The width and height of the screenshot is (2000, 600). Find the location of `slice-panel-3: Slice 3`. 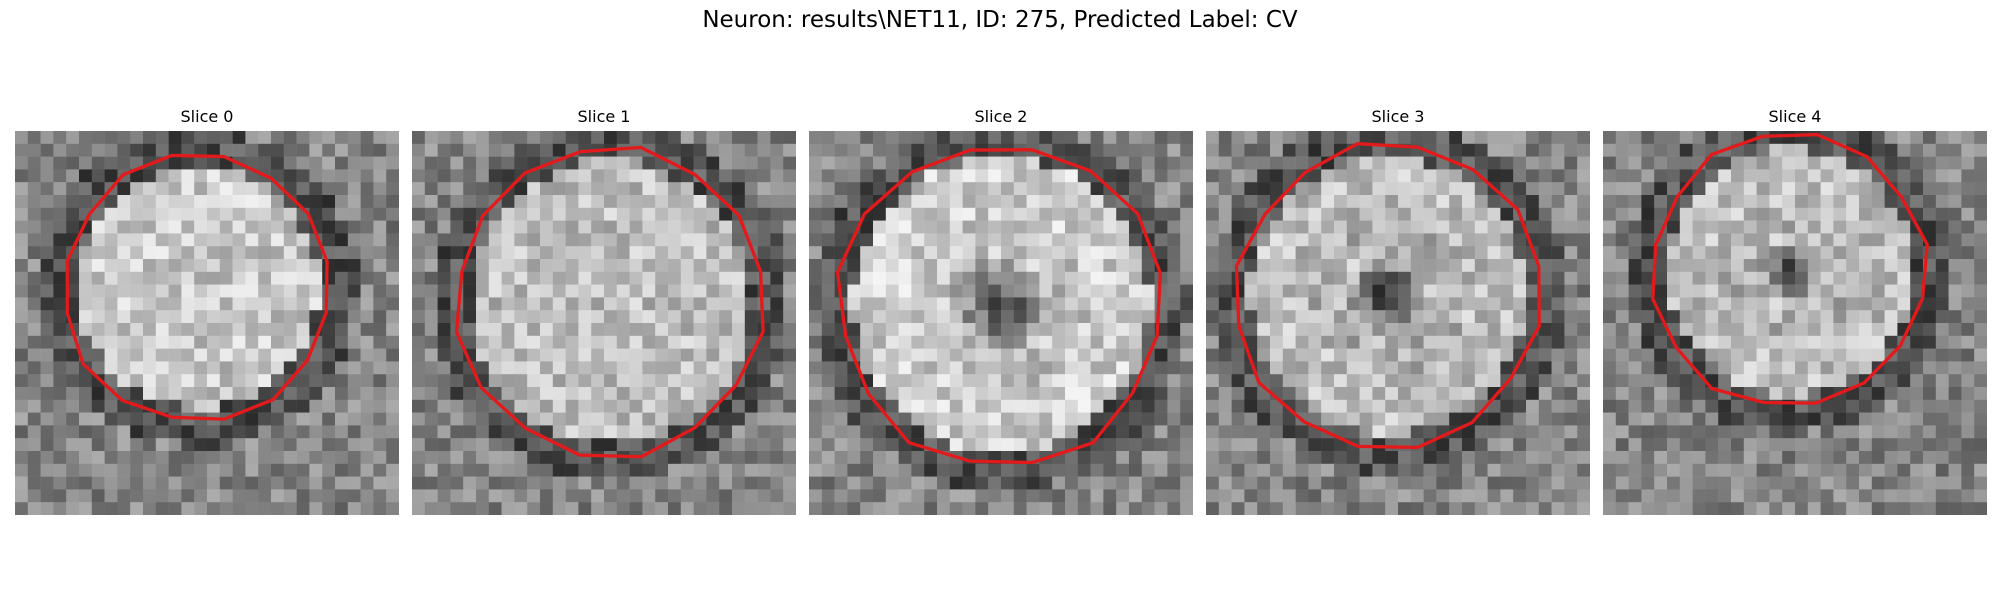

slice-panel-3: Slice 3 is located at coordinates (1398, 311).